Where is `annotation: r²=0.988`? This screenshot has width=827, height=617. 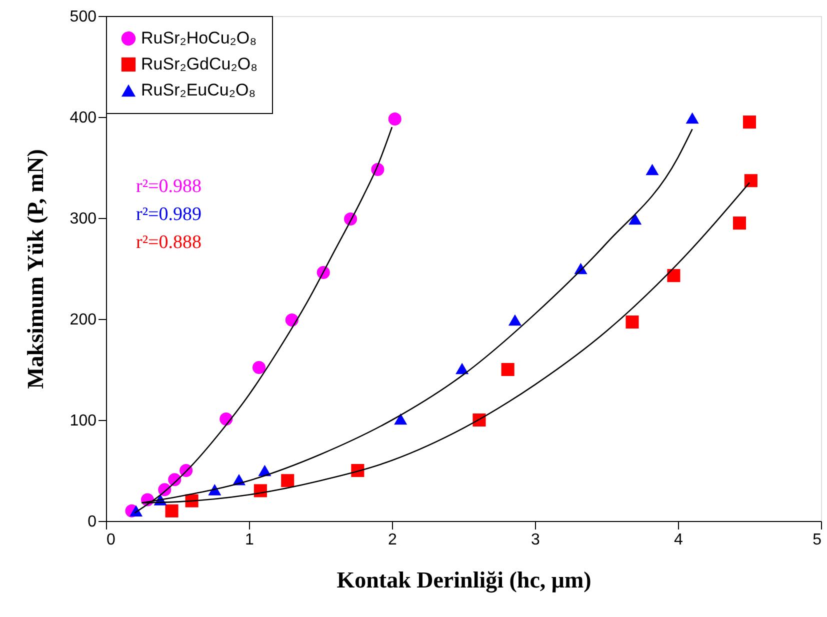
annotation: r²=0.988 is located at coordinates (169, 186).